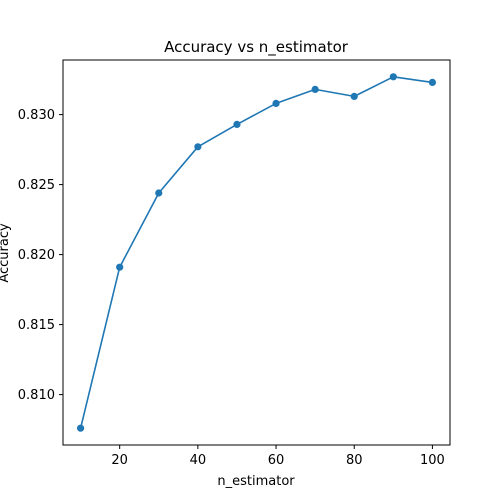  What do you see at coordinates (6, 253) in the screenshot?
I see `y-axis-label: Accuracy` at bounding box center [6, 253].